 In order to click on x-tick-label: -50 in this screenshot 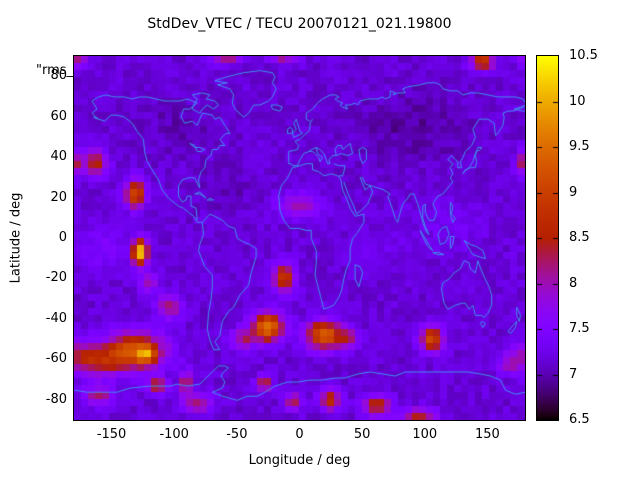, I will do `click(237, 434)`.